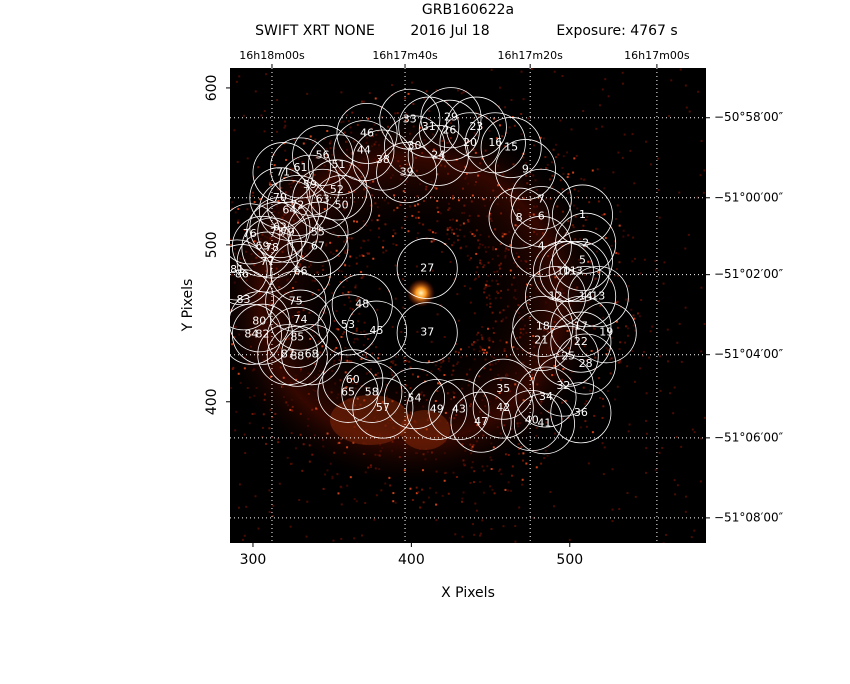 This screenshot has width=850, height=684. Describe the element at coordinates (212, 244) in the screenshot. I see `y-tick-label: 500` at that location.